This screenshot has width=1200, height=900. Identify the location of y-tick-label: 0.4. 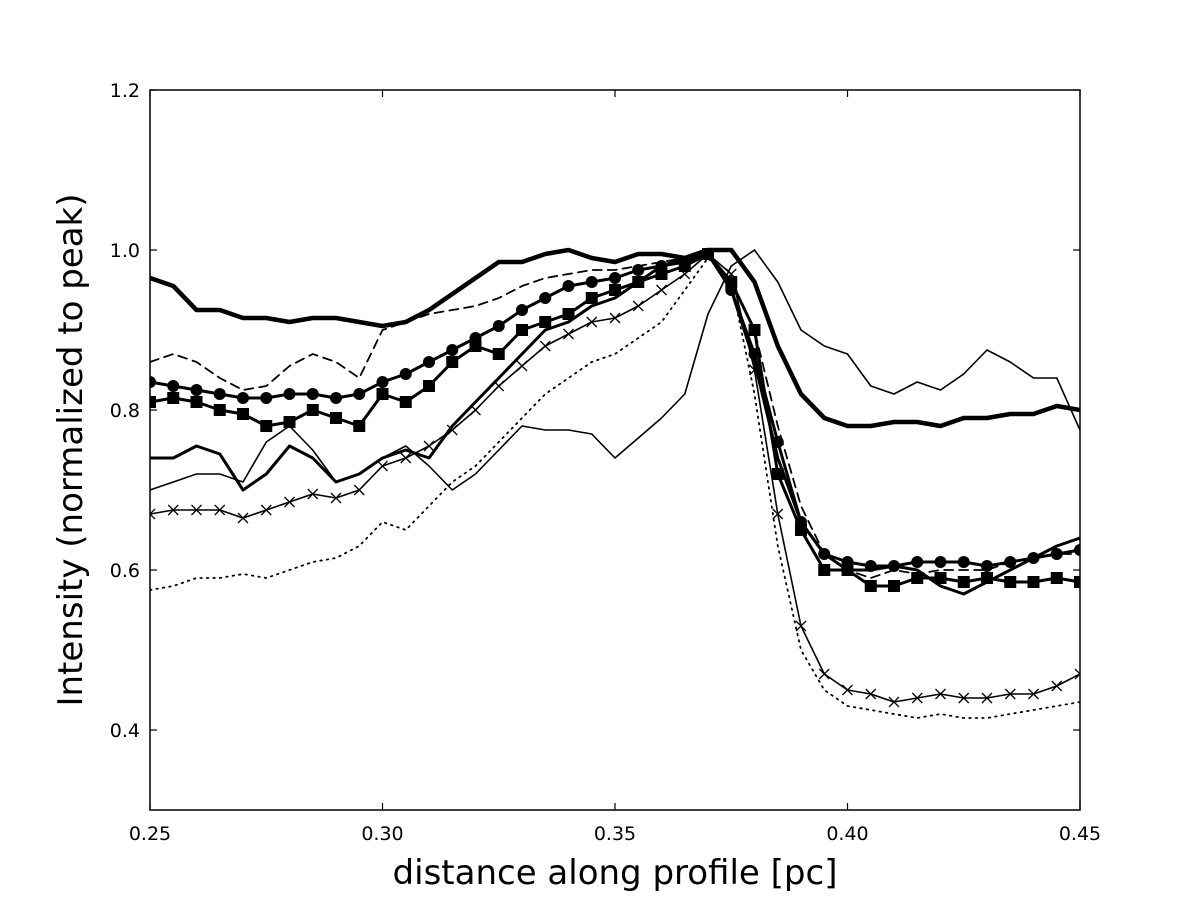
(125, 731).